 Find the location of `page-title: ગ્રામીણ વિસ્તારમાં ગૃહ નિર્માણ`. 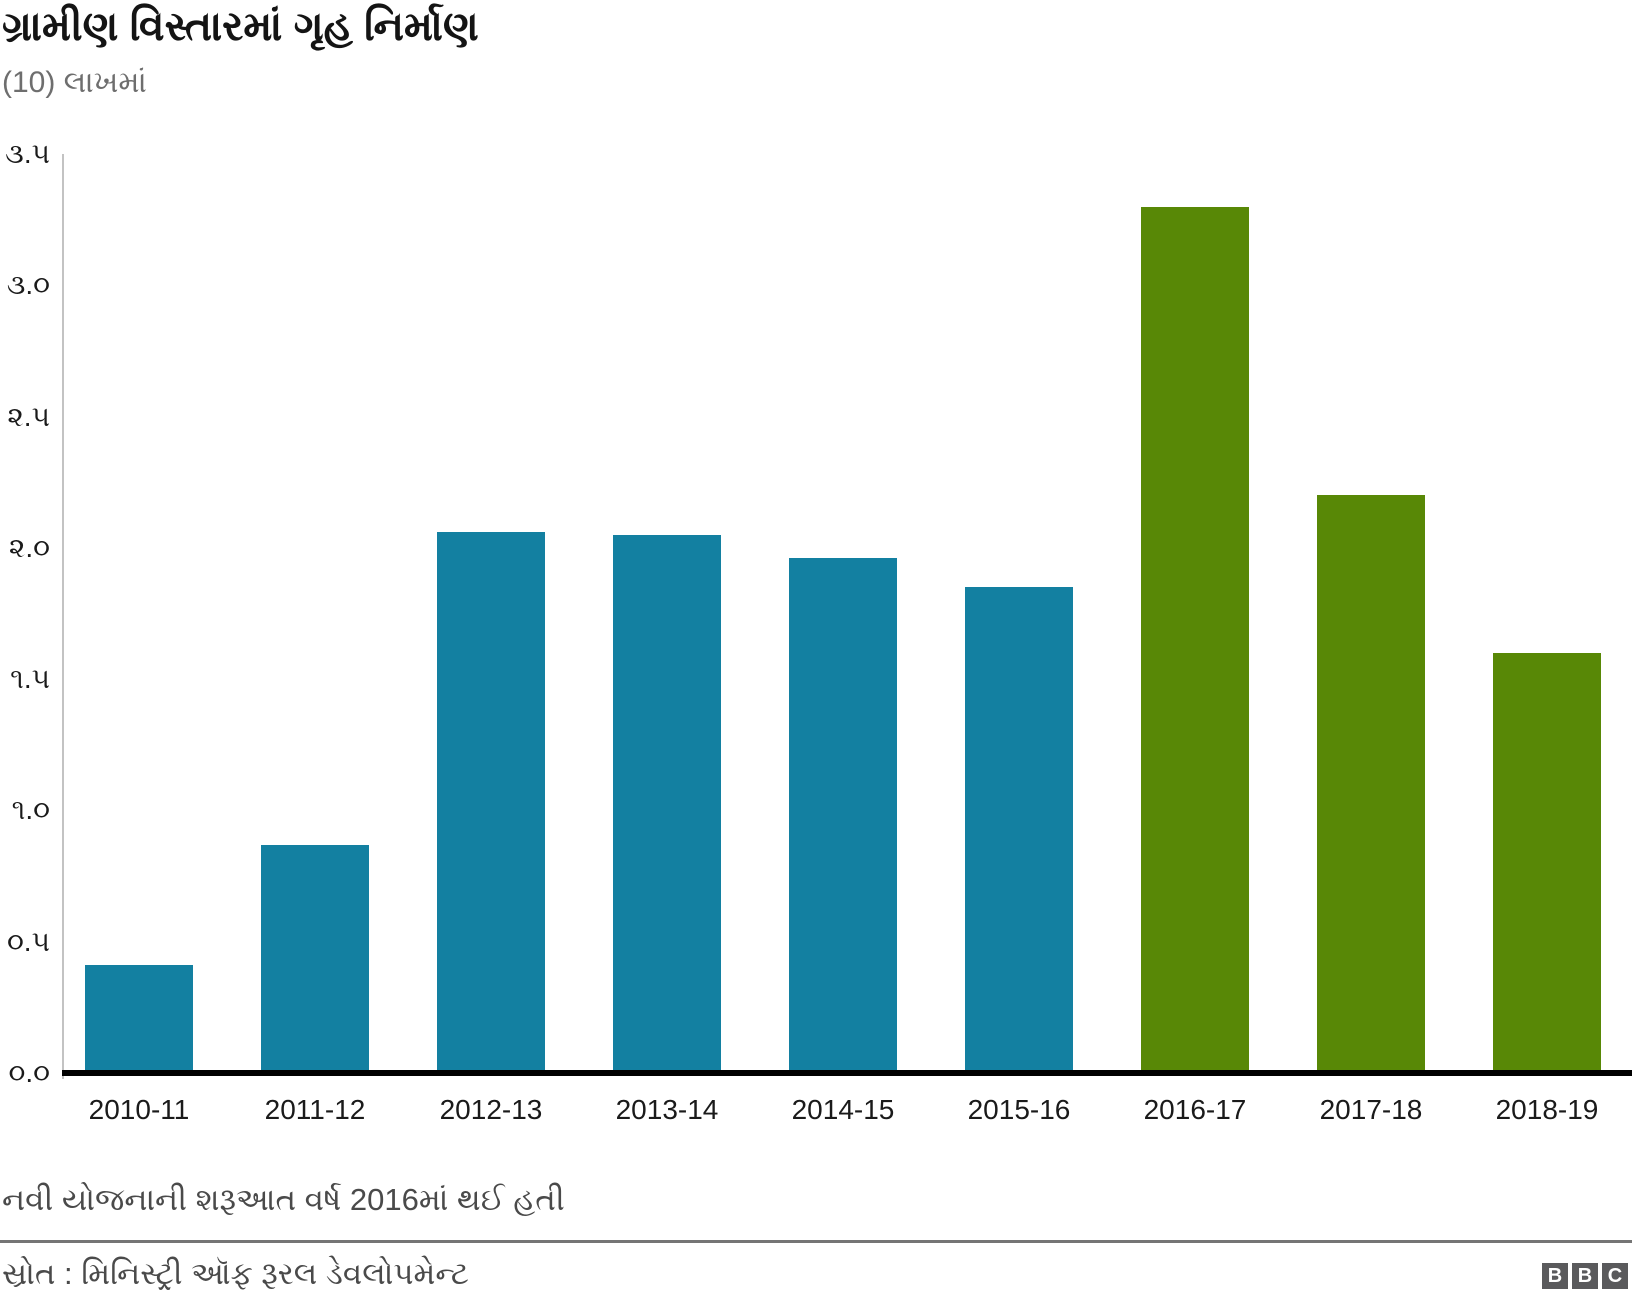

page-title: ગ્રામીણ વિસ્તારમાં ગૃહ નિર્માણ is located at coordinates (240, 26).